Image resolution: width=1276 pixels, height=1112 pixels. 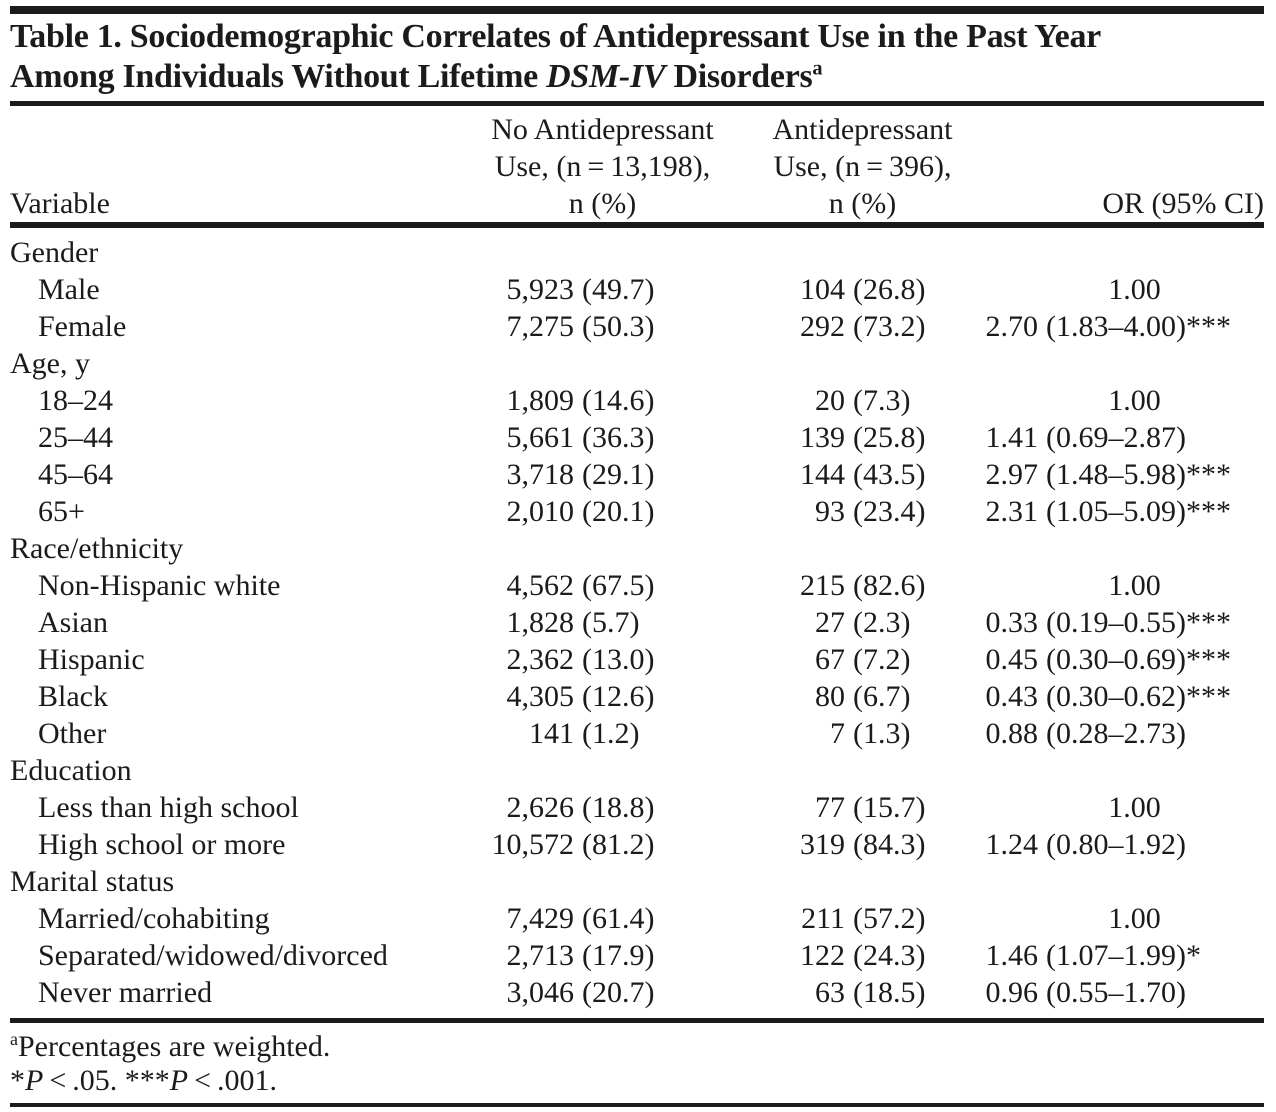 What do you see at coordinates (540, 326) in the screenshot?
I see `count-value: 7,275` at bounding box center [540, 326].